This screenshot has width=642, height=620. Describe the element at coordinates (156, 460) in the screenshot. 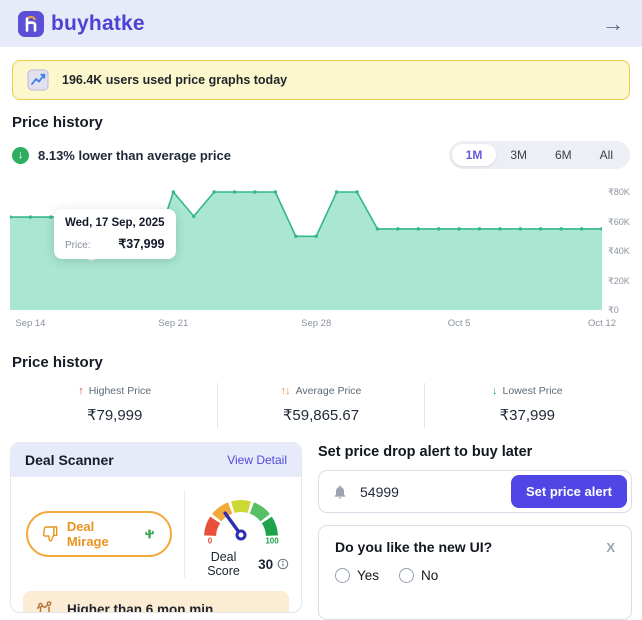

I see `deal-scanner-header: Deal Scanner View Detail` at that location.